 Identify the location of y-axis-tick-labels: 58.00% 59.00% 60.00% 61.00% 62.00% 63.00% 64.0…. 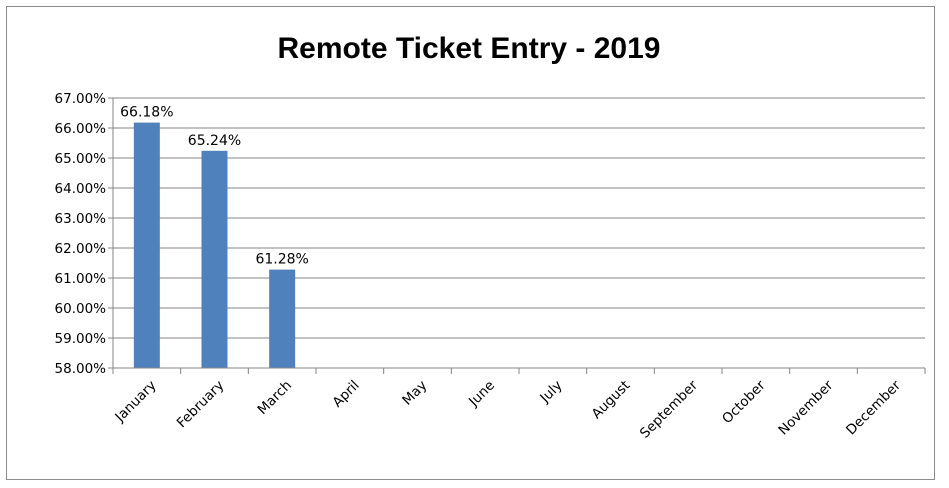
(81, 234).